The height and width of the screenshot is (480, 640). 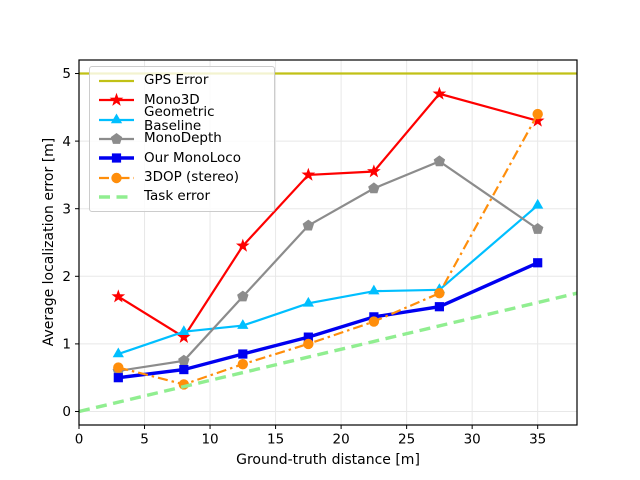 I want to click on x-tick-label: 5, so click(x=144, y=440).